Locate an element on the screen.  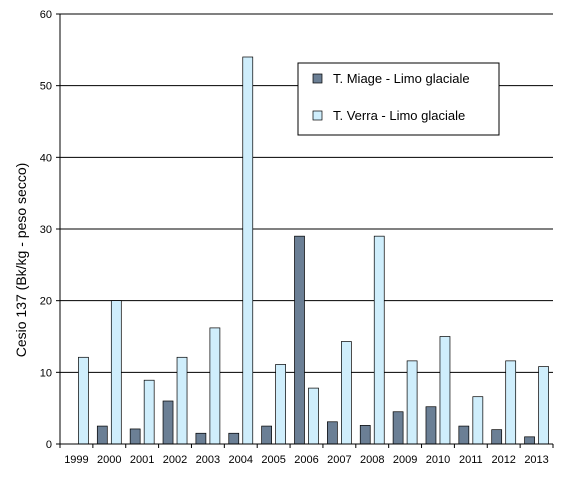
bar-miage-2003 is located at coordinates (201, 438).